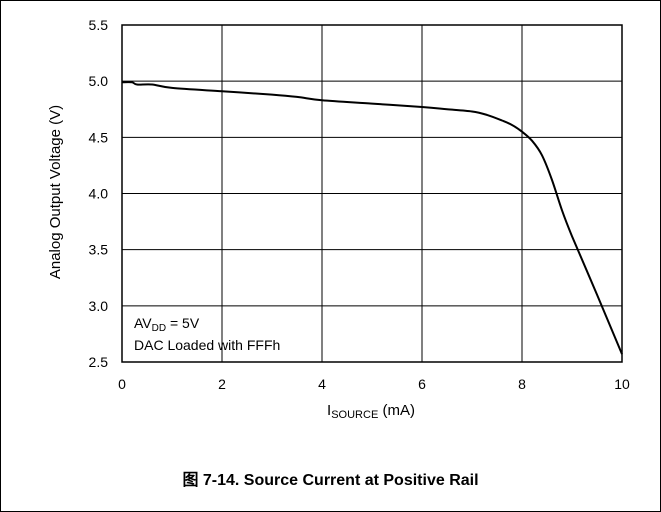 This screenshot has height=512, width=661. What do you see at coordinates (522, 384) in the screenshot?
I see `x-tick-label: 8` at bounding box center [522, 384].